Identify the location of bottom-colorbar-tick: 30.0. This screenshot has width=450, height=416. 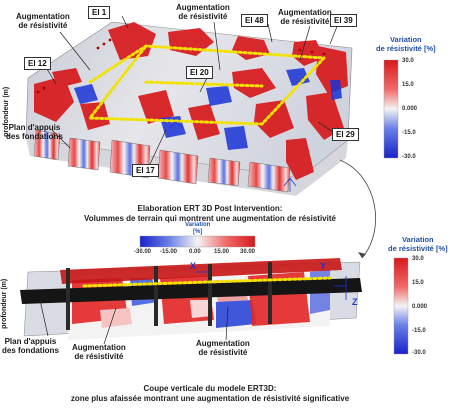
(418, 259).